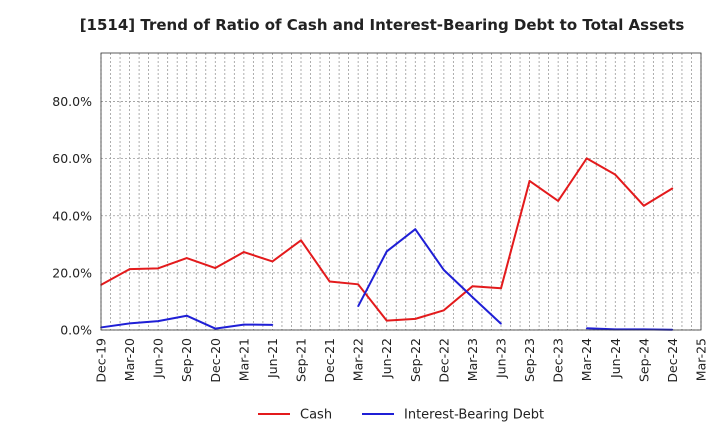 The image size is (720, 440). Describe the element at coordinates (643, 360) in the screenshot. I see `x-tick-label: Sep-24` at that location.